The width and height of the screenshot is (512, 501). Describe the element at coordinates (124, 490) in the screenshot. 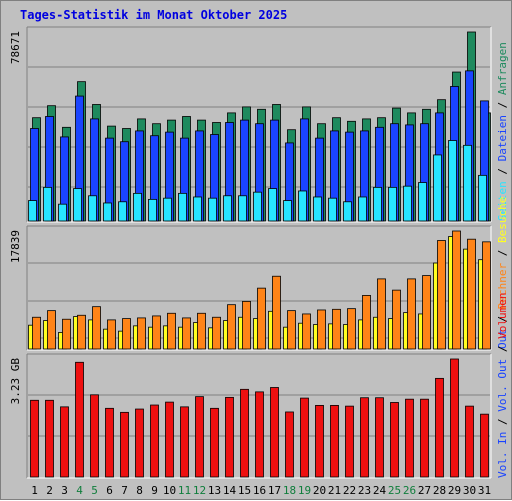

I see `x-tick-label-day-7: 7` at that location.